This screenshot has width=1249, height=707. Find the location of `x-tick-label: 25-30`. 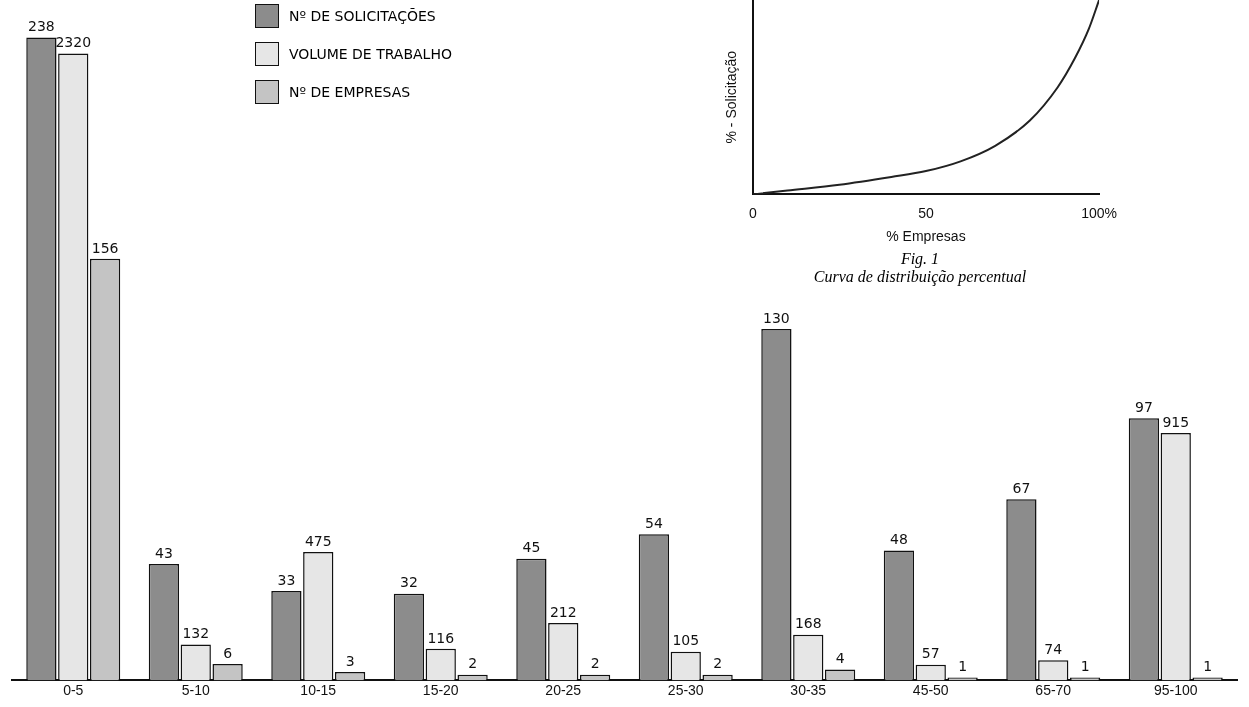

x-tick-label: 25-30 is located at coordinates (685, 690).